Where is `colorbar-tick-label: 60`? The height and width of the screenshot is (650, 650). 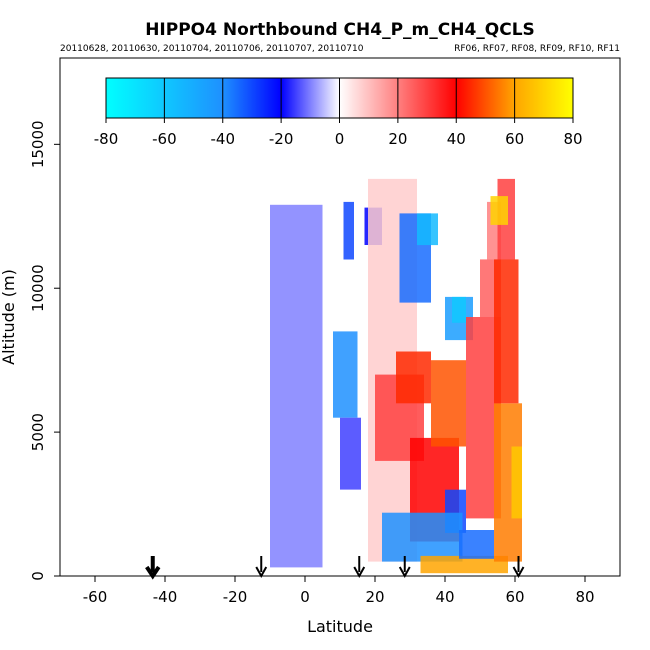 colorbar-tick-label: 60 is located at coordinates (514, 139).